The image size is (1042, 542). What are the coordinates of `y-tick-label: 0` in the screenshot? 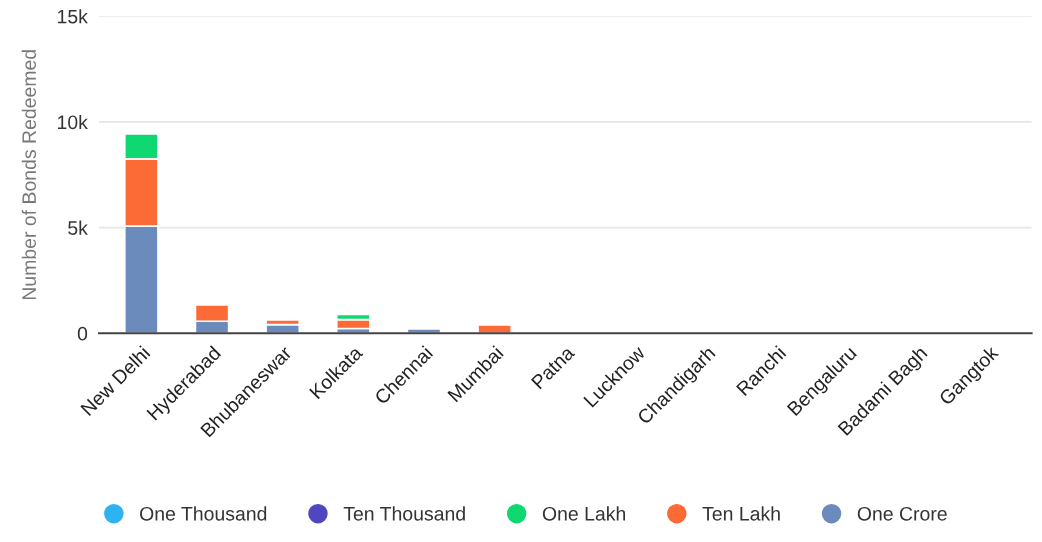 It's located at (82, 333).